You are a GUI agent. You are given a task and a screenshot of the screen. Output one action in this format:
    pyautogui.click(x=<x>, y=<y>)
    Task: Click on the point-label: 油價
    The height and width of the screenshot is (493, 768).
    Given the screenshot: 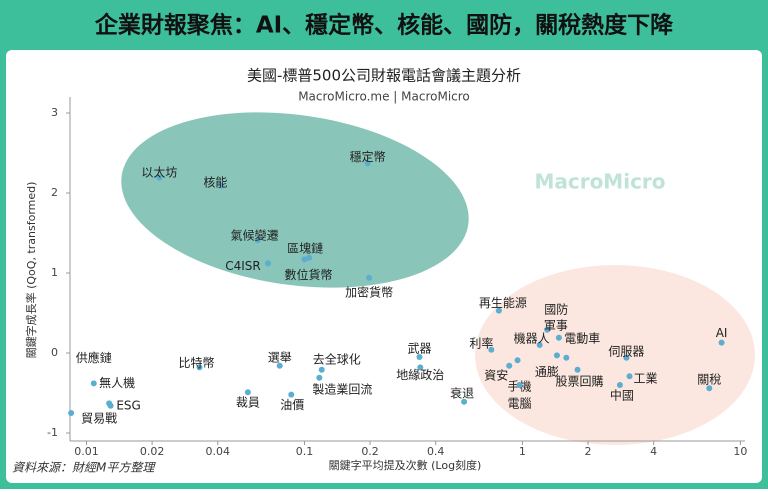 What is the action you would take?
    pyautogui.click(x=292, y=405)
    